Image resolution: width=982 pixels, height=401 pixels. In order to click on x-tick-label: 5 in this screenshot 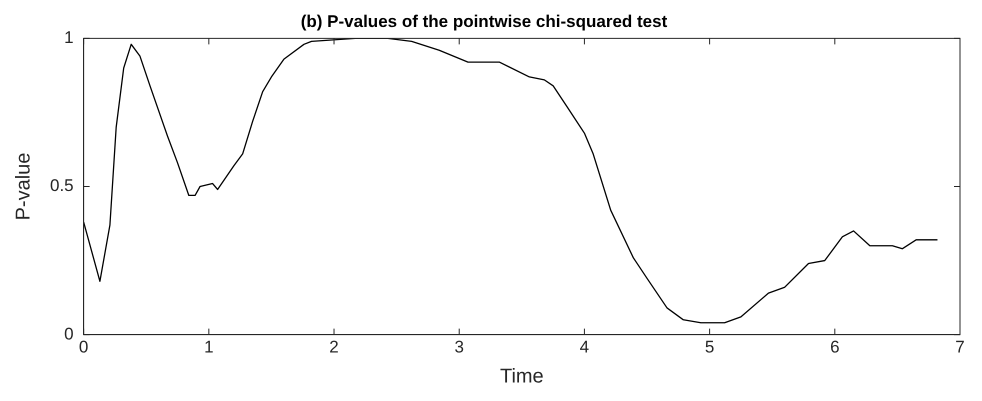, I will do `click(709, 346)`.